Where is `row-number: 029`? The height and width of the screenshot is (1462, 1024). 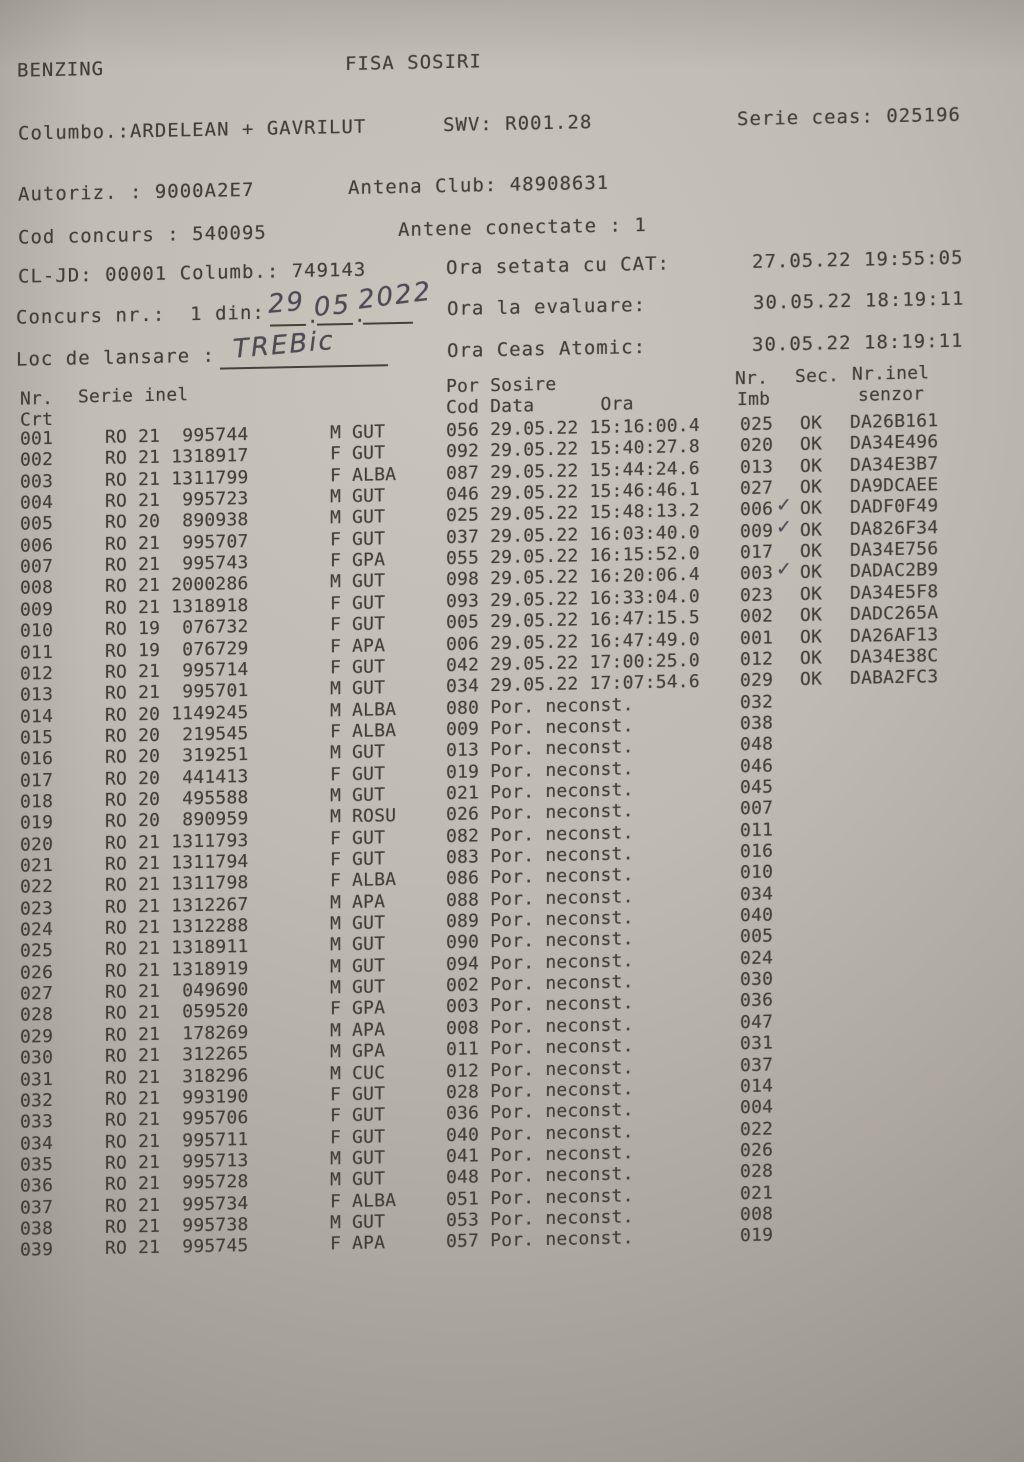
row-number: 029 is located at coordinates (37, 1036).